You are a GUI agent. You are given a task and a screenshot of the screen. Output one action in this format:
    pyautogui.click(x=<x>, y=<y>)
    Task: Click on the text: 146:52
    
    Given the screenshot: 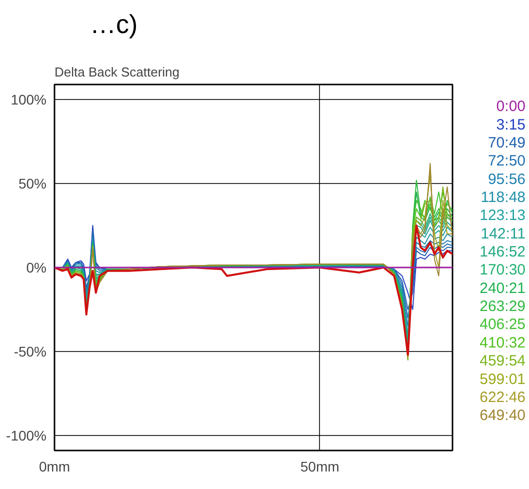 What is the action you would take?
    pyautogui.click(x=503, y=252)
    